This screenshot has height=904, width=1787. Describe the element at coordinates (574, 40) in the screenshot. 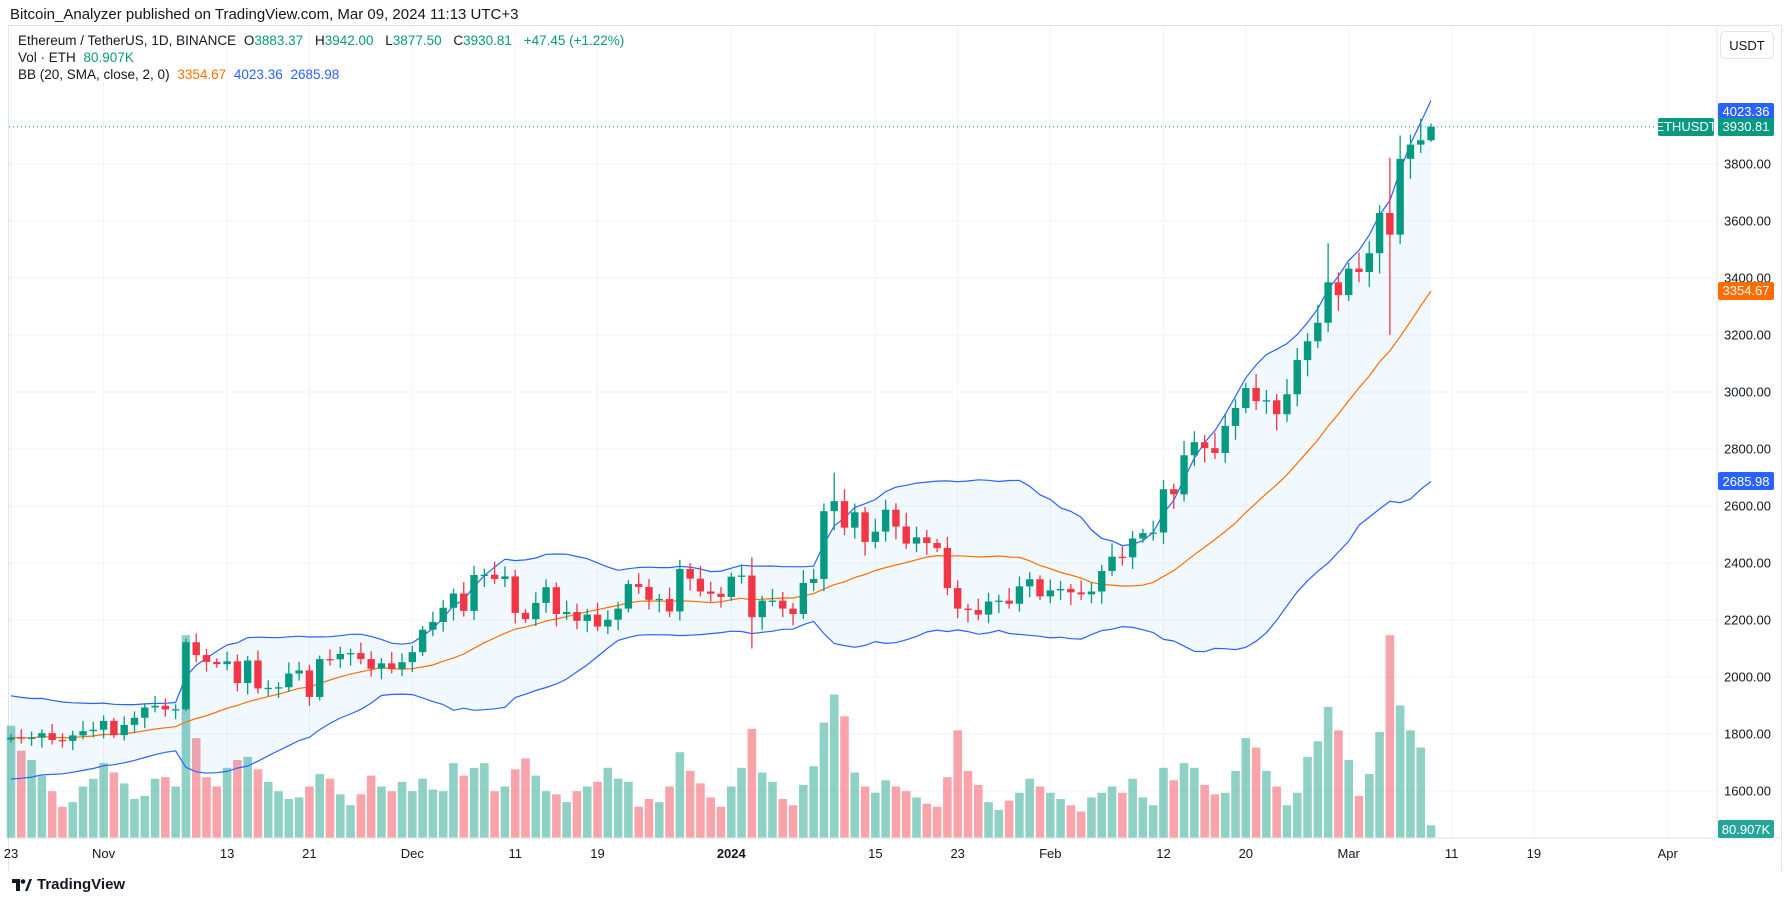

I see `change-value: +47.45 (+1.22%)` at that location.